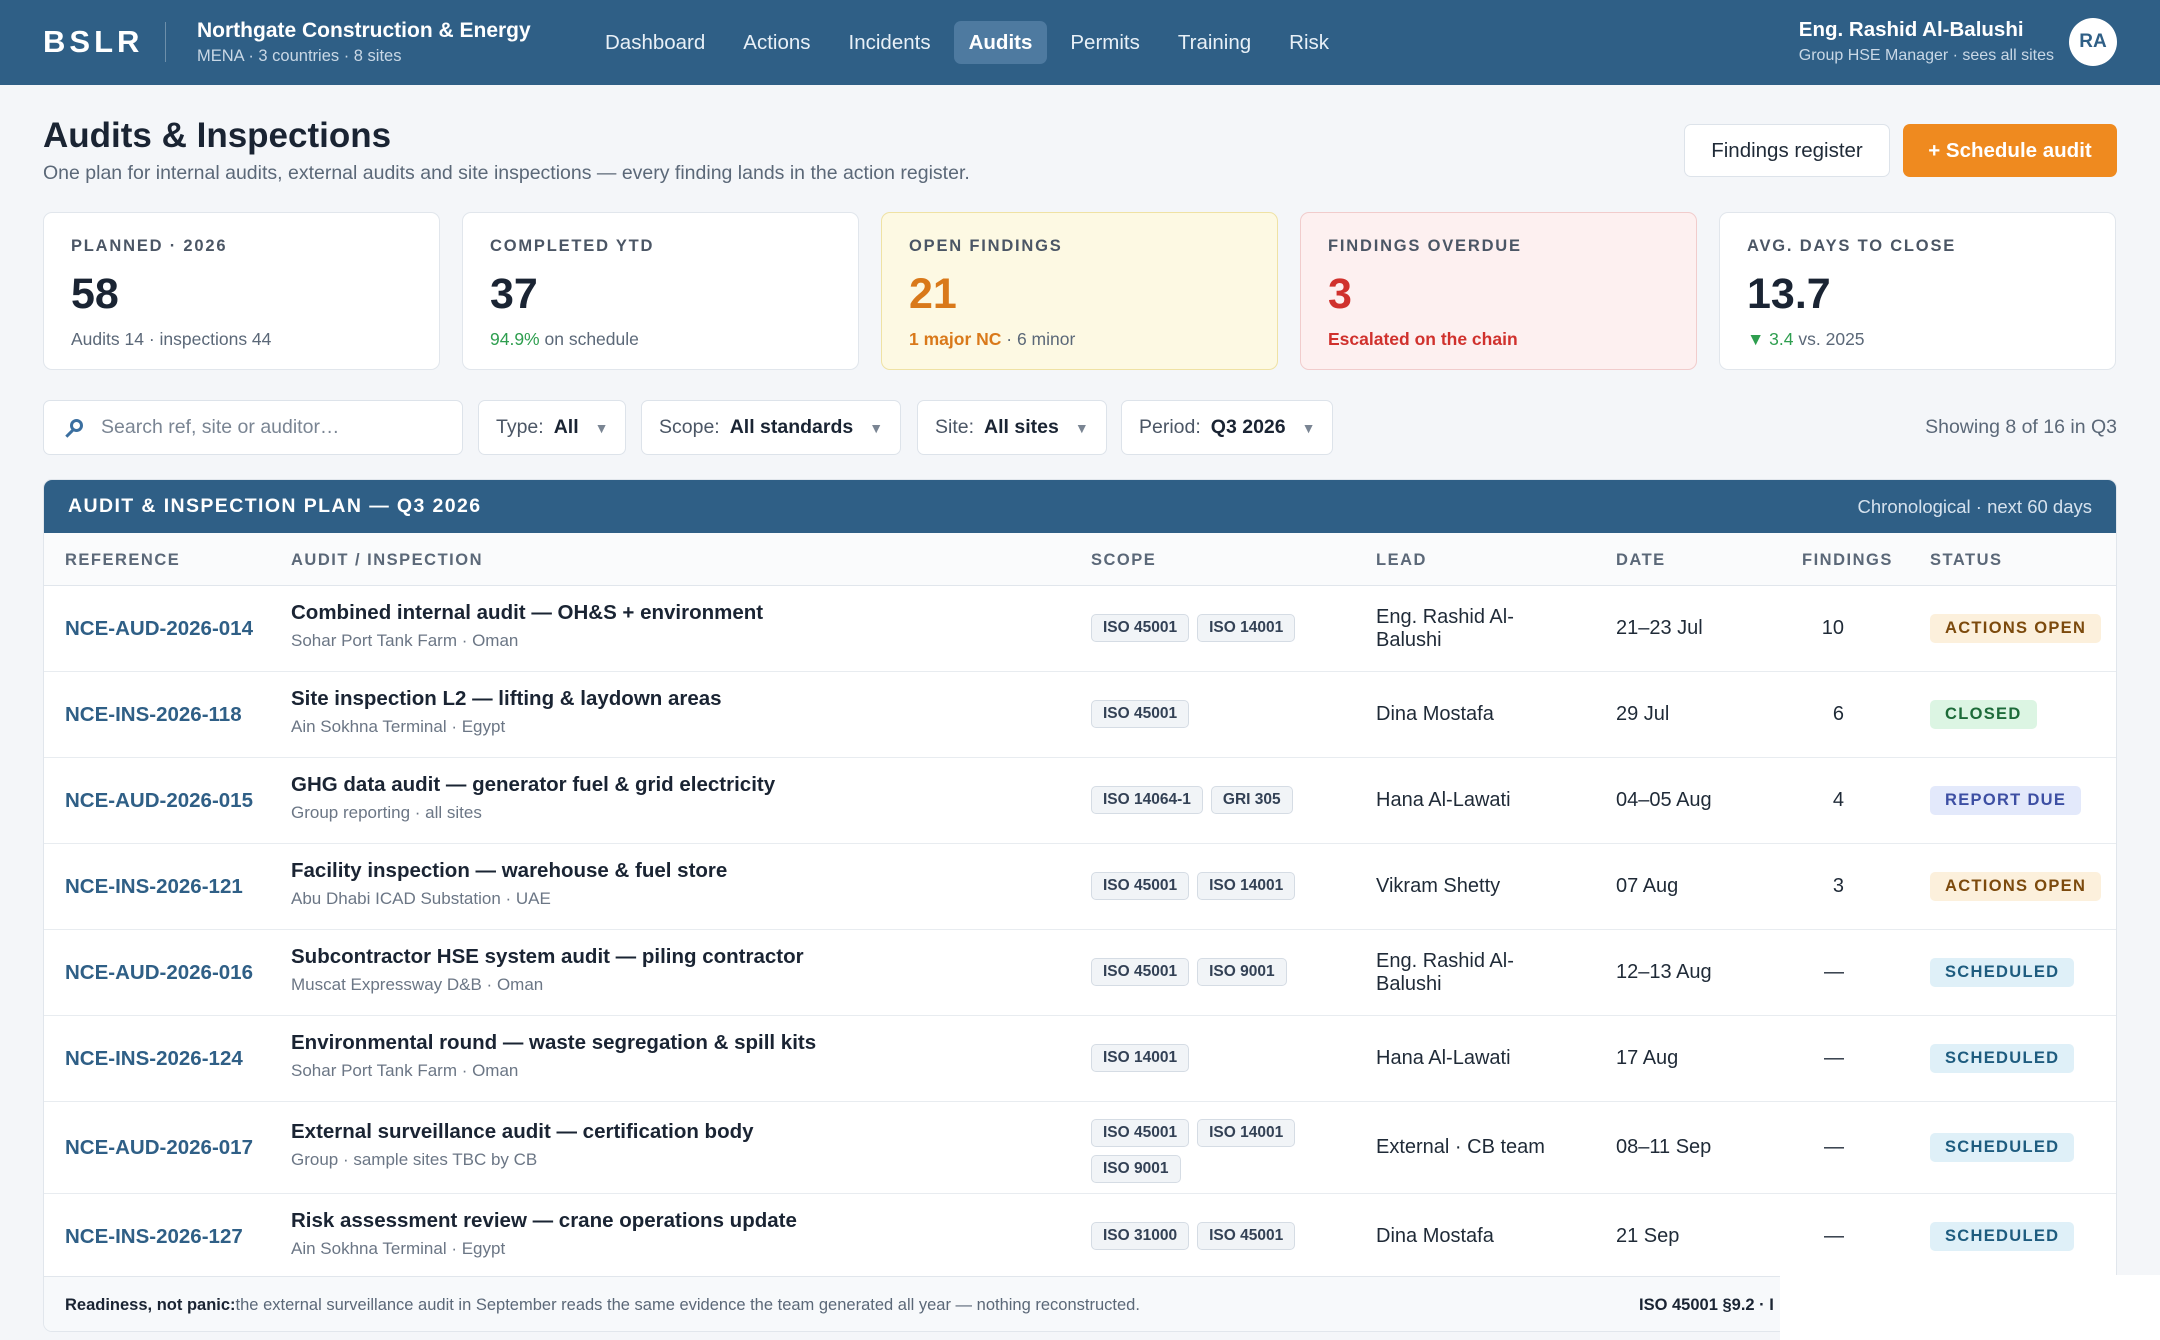 The image size is (2160, 1340). Describe the element at coordinates (149, 246) in the screenshot. I see `kpi-label: PLANNED · 2026` at that location.